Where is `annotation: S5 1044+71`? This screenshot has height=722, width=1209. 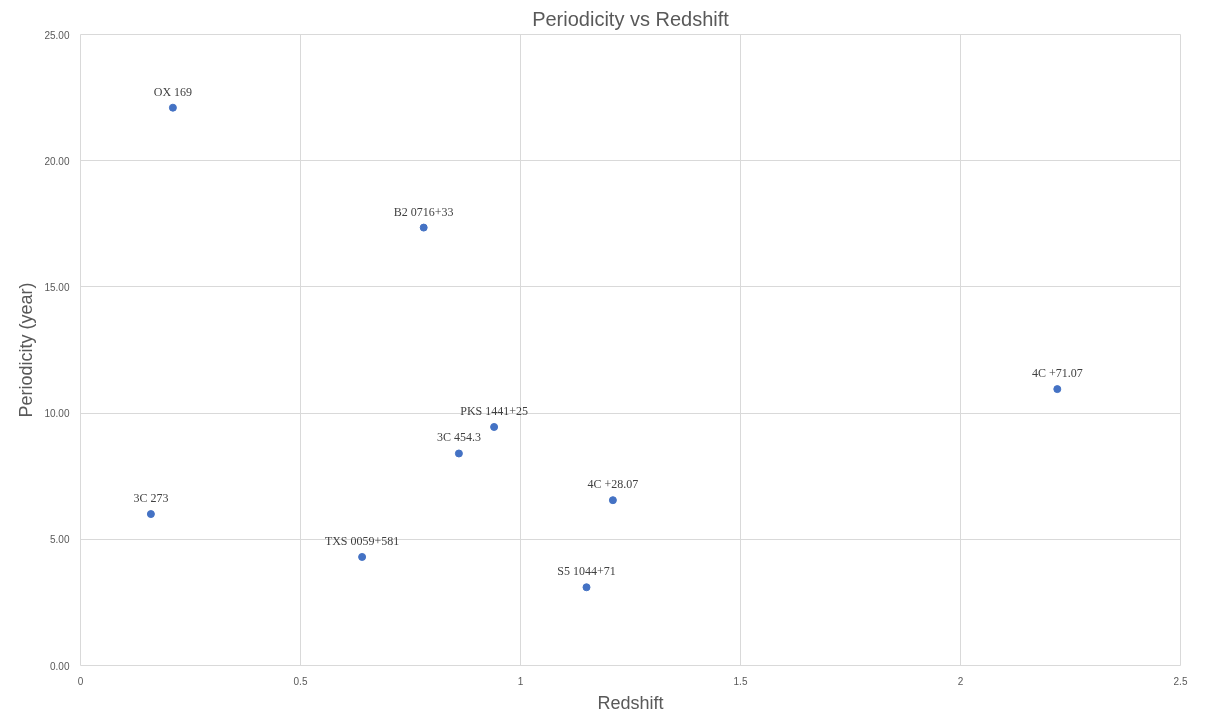 annotation: S5 1044+71 is located at coordinates (586, 571).